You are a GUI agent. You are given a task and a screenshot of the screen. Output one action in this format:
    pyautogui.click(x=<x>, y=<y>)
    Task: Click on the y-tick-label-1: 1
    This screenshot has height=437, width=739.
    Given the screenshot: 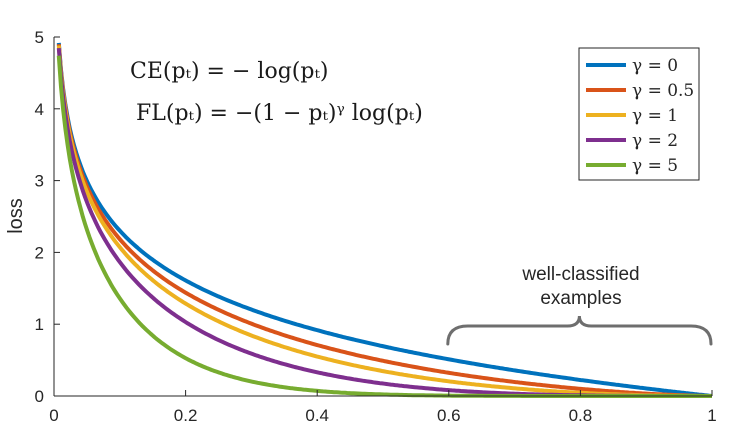 What is the action you would take?
    pyautogui.click(x=39, y=324)
    